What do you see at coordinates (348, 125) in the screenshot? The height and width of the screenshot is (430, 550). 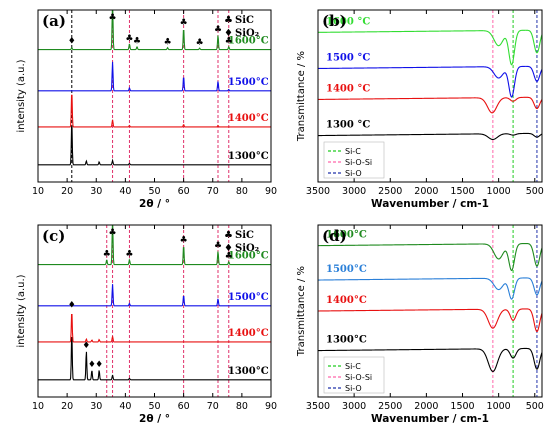 I see `series-label: 1300 °C` at bounding box center [348, 125].